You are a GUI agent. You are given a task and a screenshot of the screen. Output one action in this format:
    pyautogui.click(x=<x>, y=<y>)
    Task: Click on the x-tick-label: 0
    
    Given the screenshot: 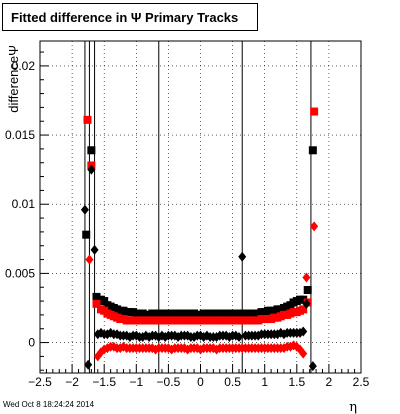 What is the action you would take?
    pyautogui.click(x=200, y=382)
    